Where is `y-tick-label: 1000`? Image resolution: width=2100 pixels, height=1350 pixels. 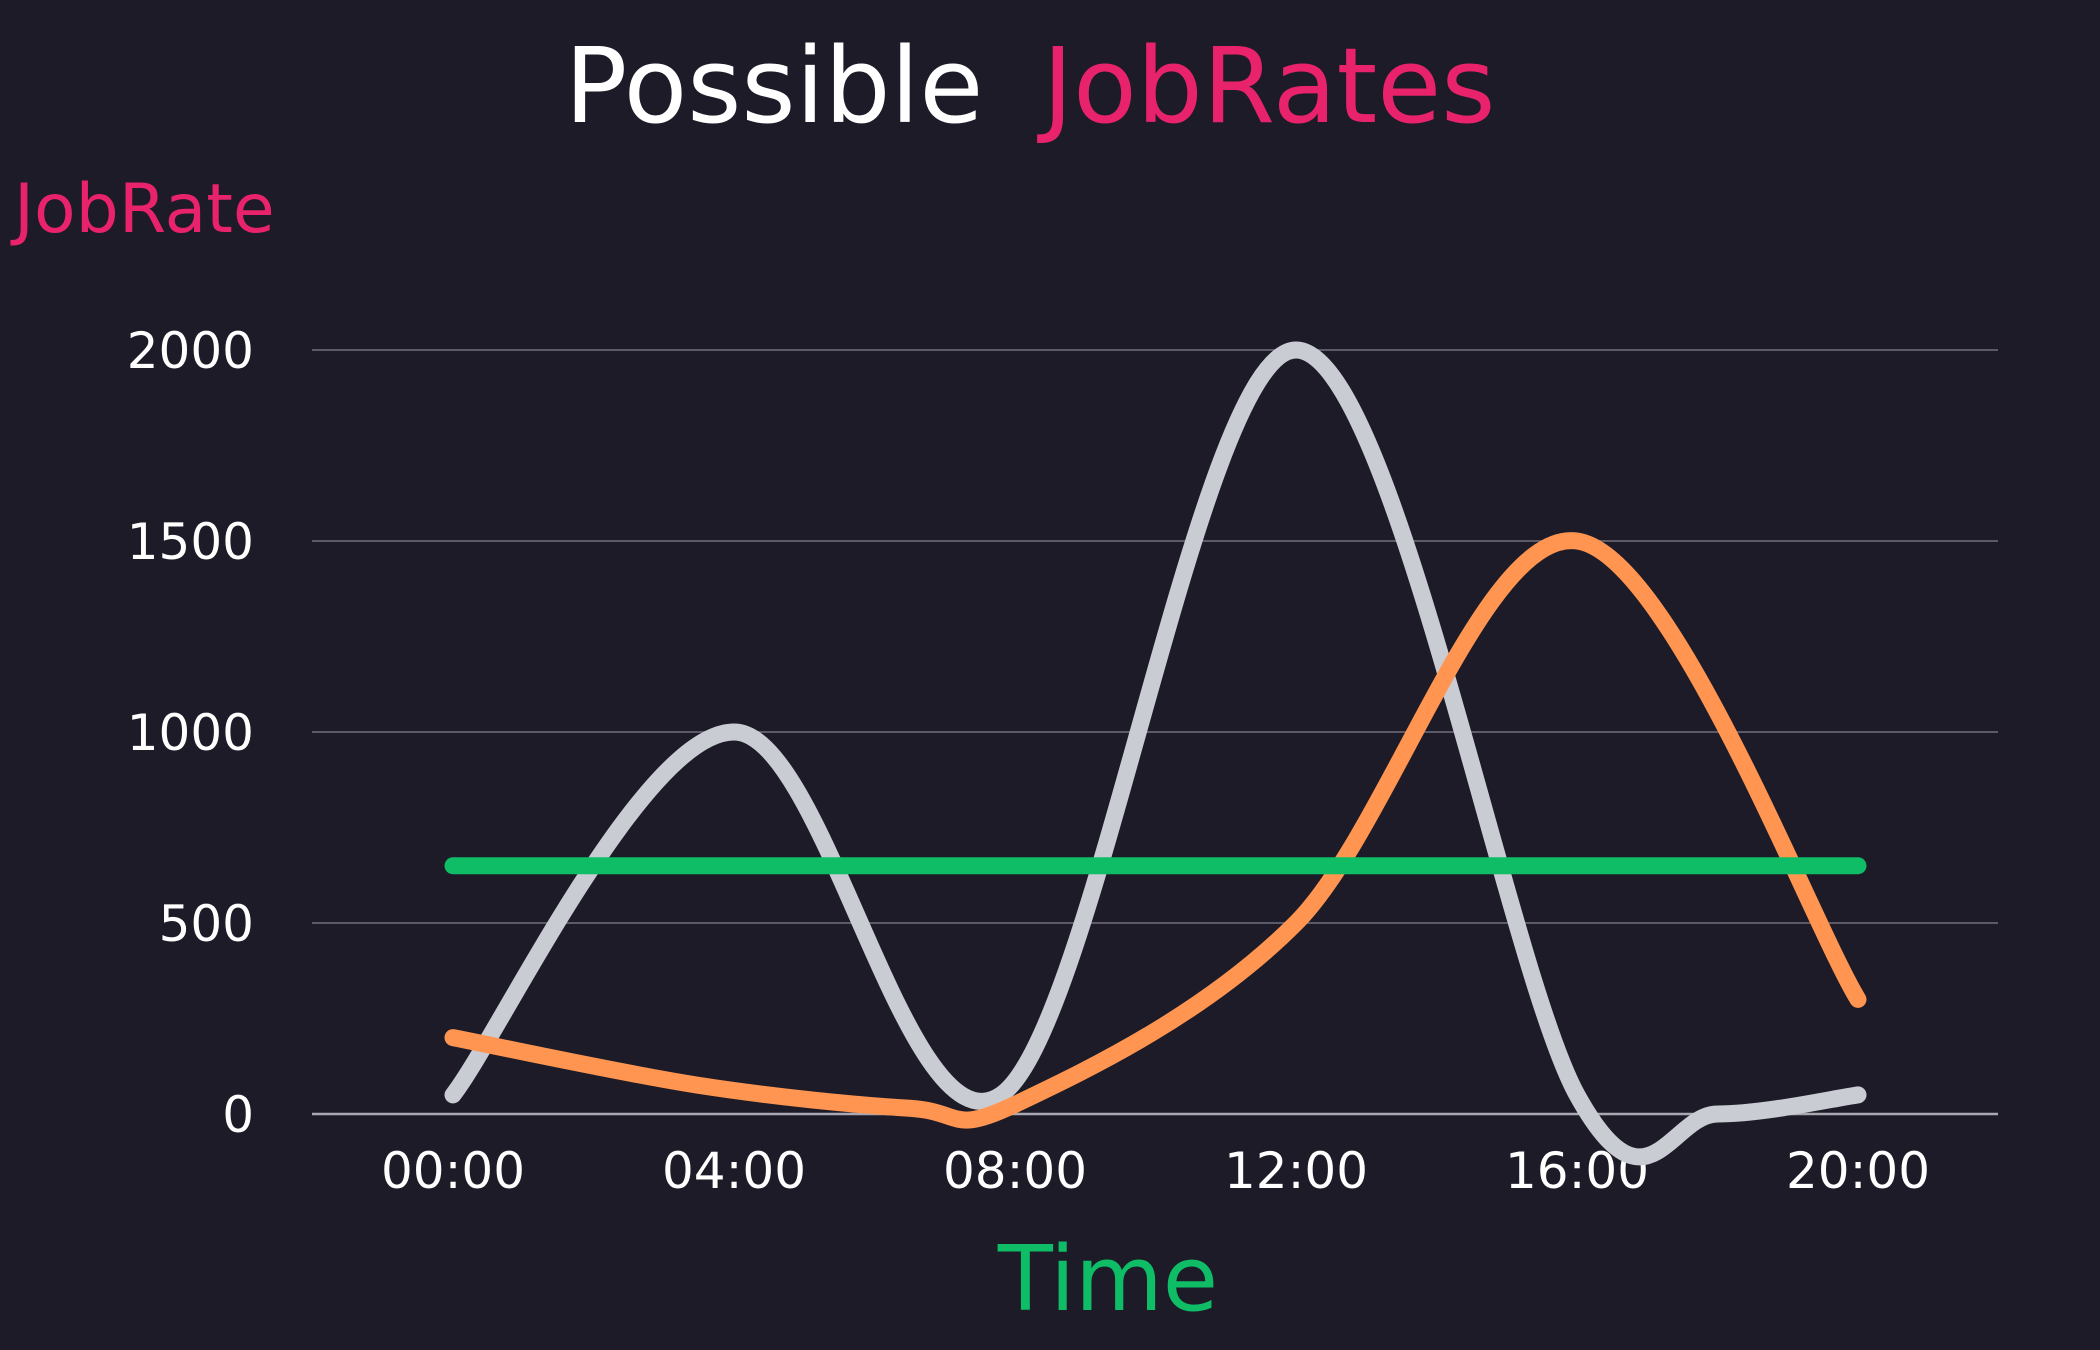
y-tick-label: 1000 is located at coordinates (190, 733).